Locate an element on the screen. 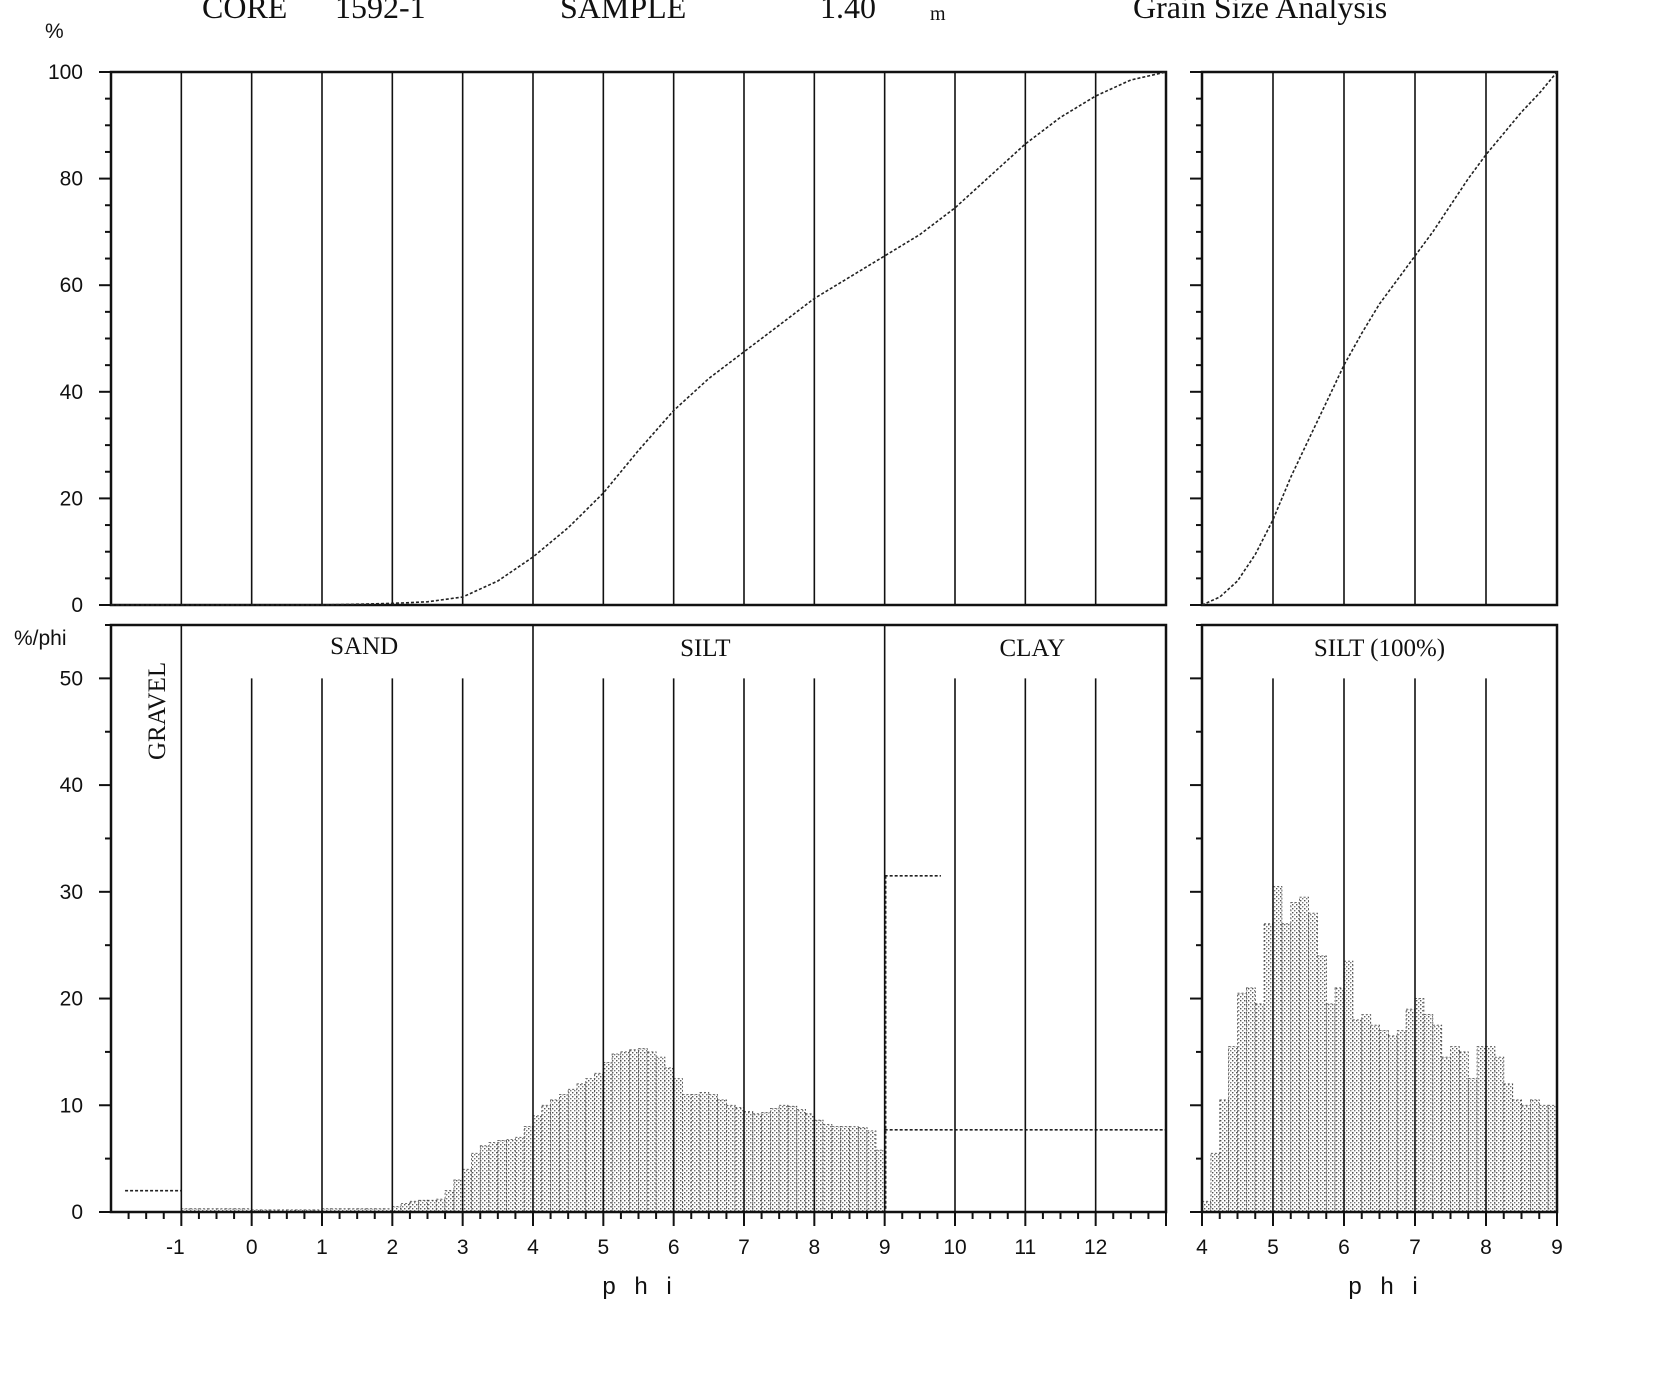  frequency-full-x-tick-label: 9 is located at coordinates (885, 1247).